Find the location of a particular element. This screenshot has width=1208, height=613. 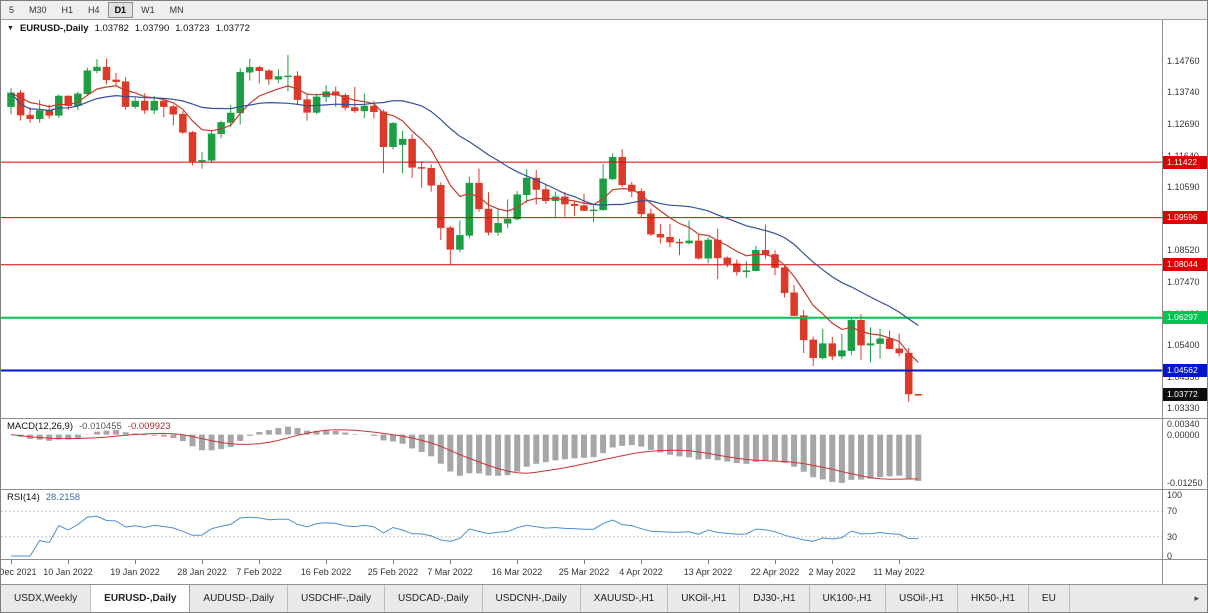

date-label: 16 Mar 2022 is located at coordinates (517, 572).